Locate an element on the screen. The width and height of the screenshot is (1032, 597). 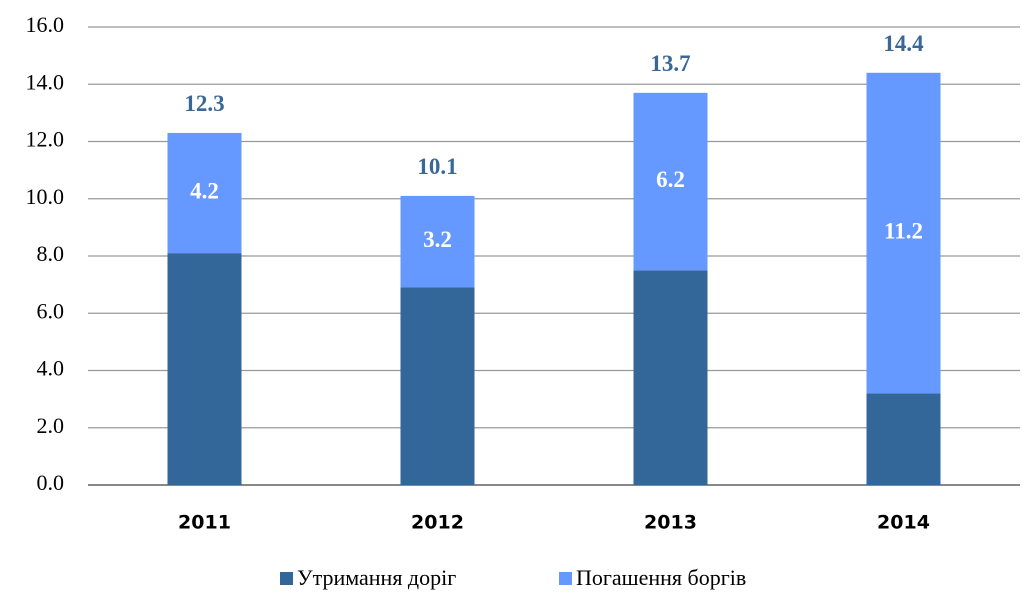
y-tick-label: 16.0 is located at coordinates (45, 24).